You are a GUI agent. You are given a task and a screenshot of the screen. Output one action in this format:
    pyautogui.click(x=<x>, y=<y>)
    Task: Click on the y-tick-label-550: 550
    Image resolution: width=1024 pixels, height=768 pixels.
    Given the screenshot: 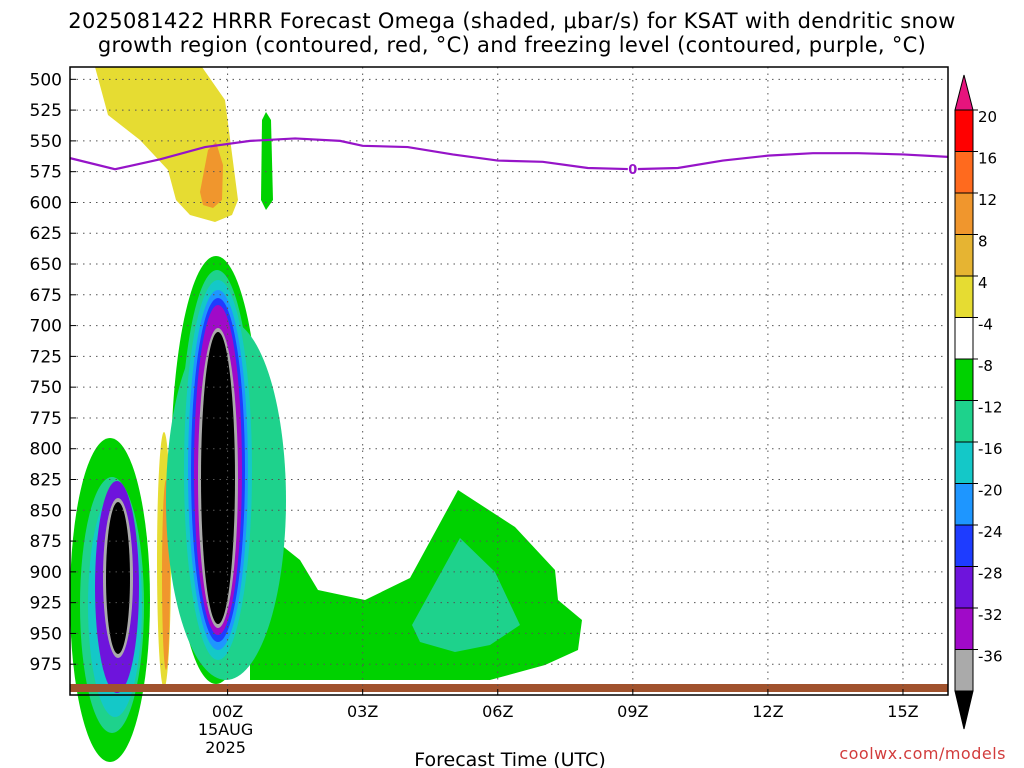 What is the action you would take?
    pyautogui.click(x=46, y=142)
    